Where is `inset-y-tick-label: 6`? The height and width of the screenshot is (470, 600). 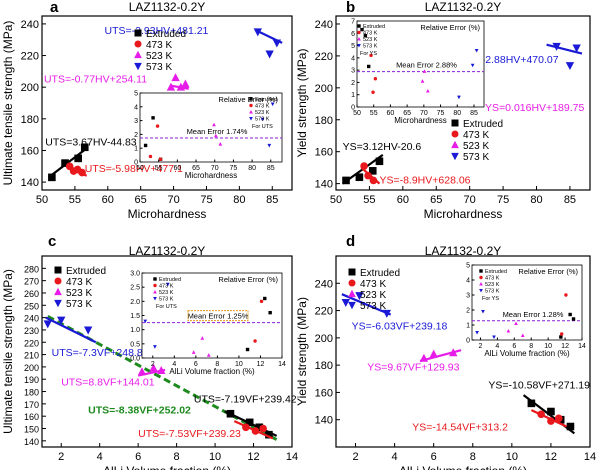 inset-y-tick-label: 6 is located at coordinates (353, 34).